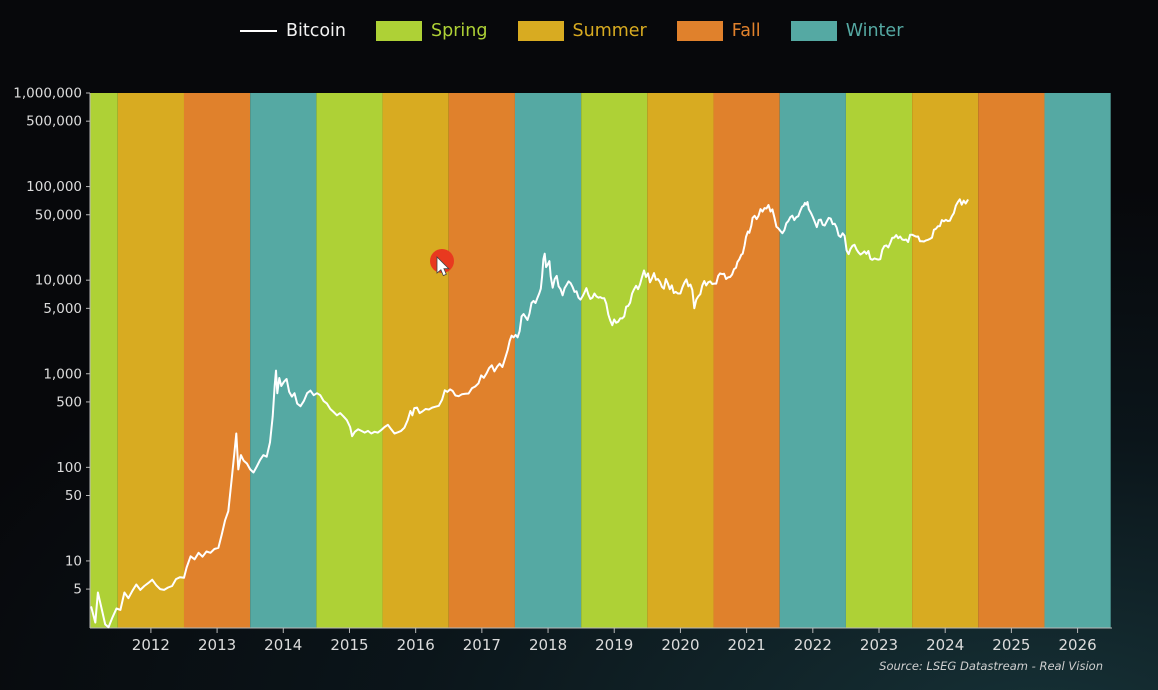 The width and height of the screenshot is (1158, 690). I want to click on season-band-spring-2011, so click(104, 360).